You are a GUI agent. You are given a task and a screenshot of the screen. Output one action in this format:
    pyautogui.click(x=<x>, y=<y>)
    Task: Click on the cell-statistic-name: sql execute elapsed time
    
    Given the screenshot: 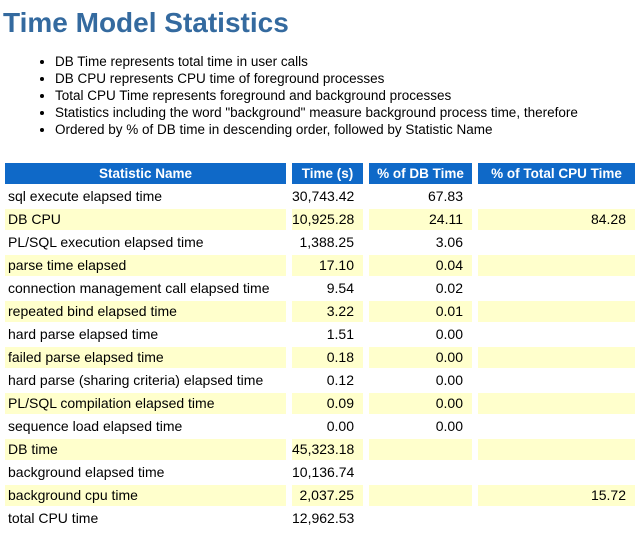 What is the action you would take?
    pyautogui.click(x=145, y=196)
    